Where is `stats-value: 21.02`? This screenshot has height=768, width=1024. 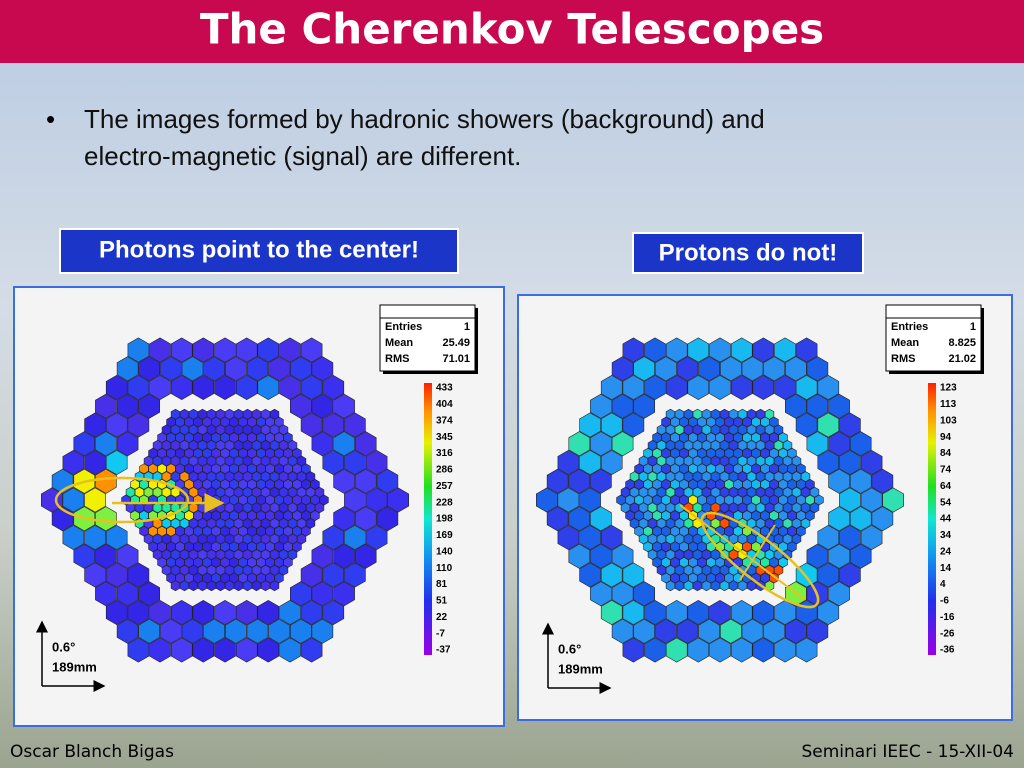
stats-value: 21.02 is located at coordinates (962, 359).